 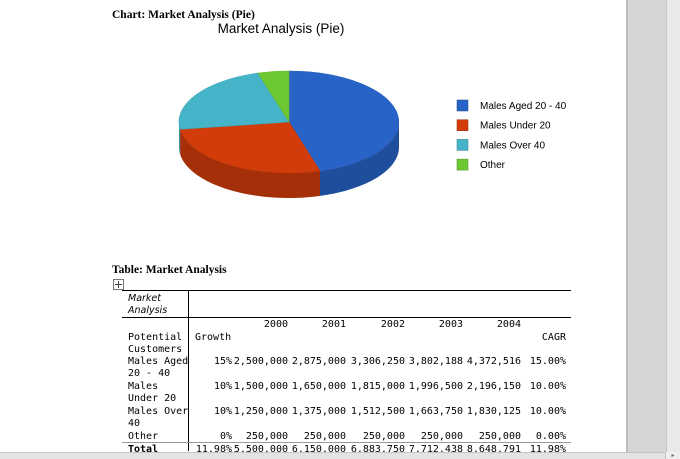 I want to click on row-label: Males Aged, so click(x=158, y=362).